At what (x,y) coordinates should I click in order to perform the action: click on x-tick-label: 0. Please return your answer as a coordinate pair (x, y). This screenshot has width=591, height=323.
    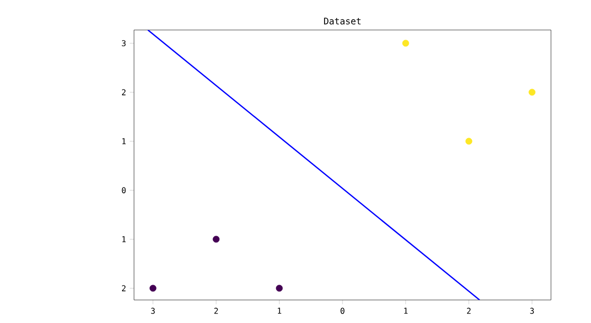
    Looking at the image, I should click on (342, 311).